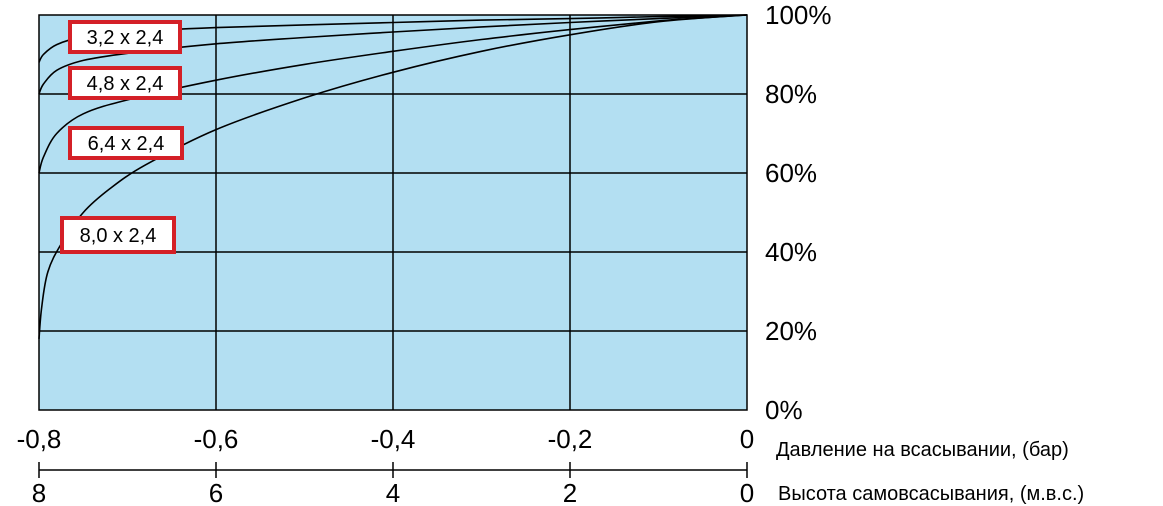 This screenshot has width=1163, height=506. I want to click on x2-axis: 8 6 4 2 0, so click(393, 484).